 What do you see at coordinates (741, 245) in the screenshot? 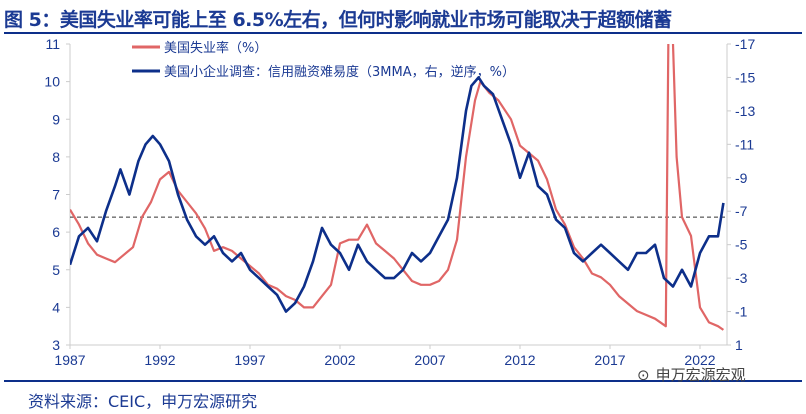
I see `right-tick-label: -5` at bounding box center [741, 245].